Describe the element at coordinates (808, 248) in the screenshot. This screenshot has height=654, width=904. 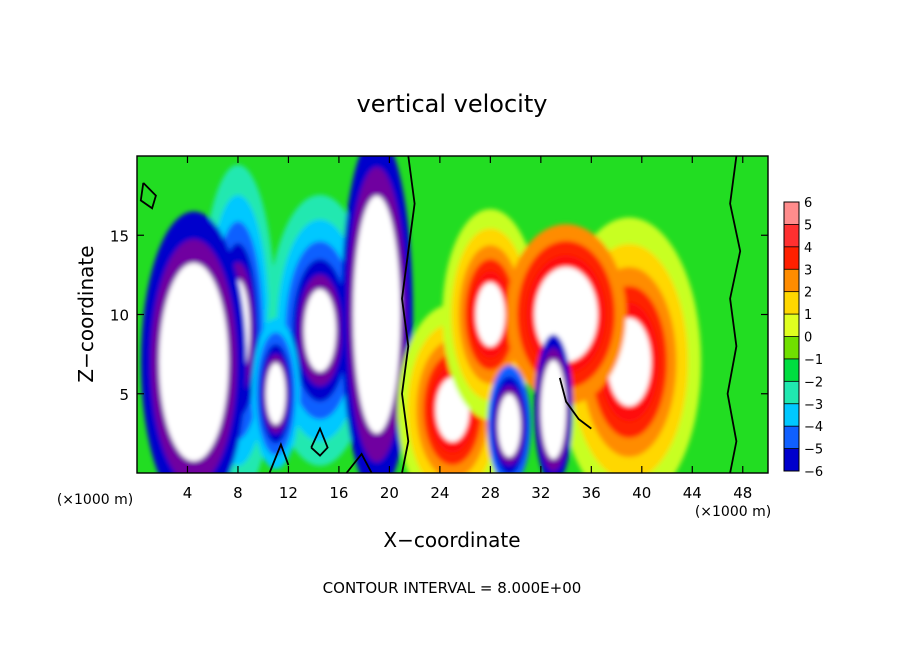
I see `colorbar-label: 4` at that location.